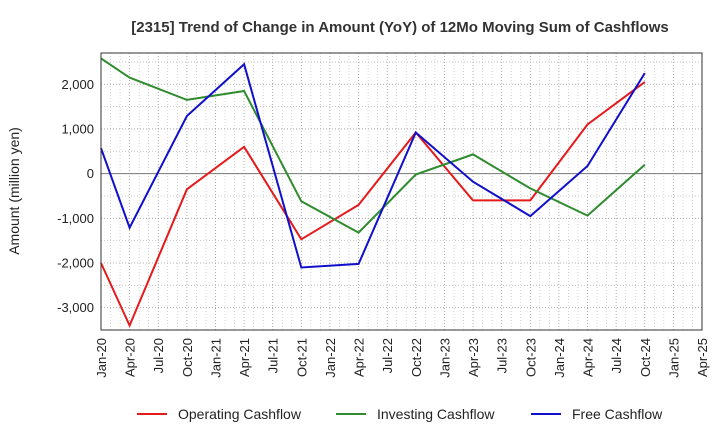 The height and width of the screenshot is (440, 720). I want to click on x-tick-label: Jul-20, so click(158, 355).